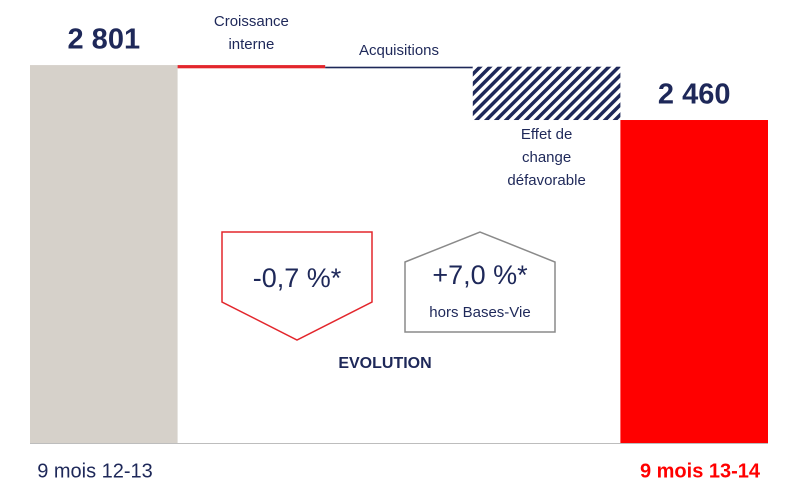 This screenshot has height=488, width=802. What do you see at coordinates (479, 312) in the screenshot?
I see `reported-note: hors Bases-Vie` at bounding box center [479, 312].